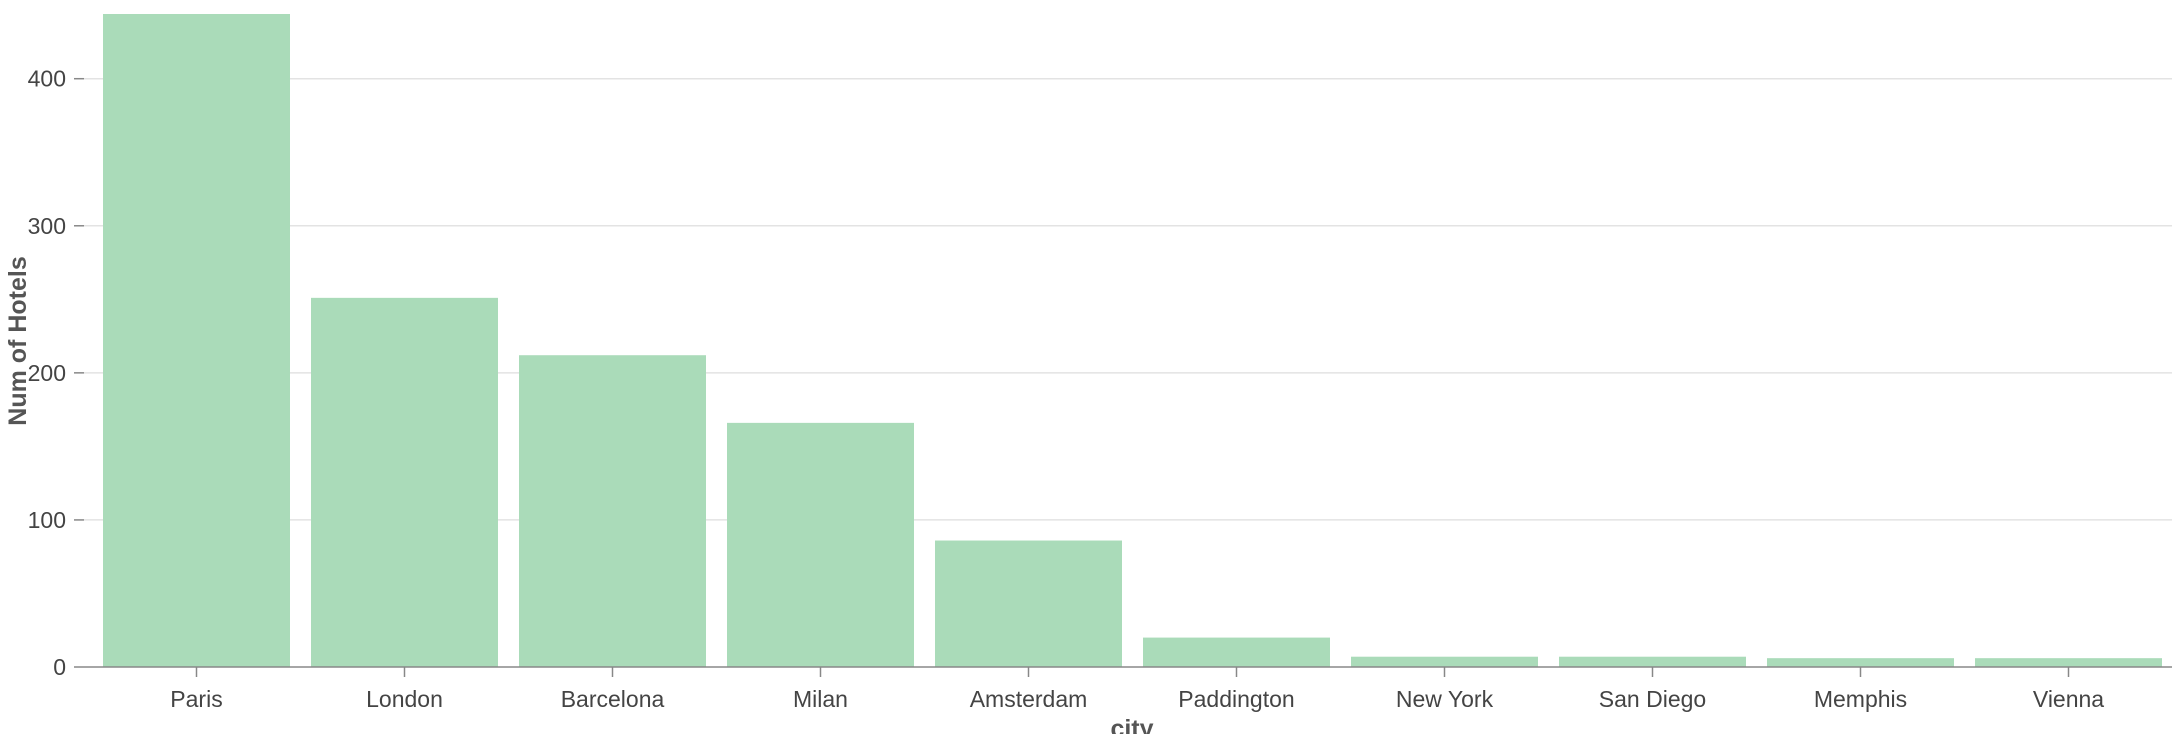  Describe the element at coordinates (1860, 699) in the screenshot. I see `x-tick-label: Memphis` at that location.